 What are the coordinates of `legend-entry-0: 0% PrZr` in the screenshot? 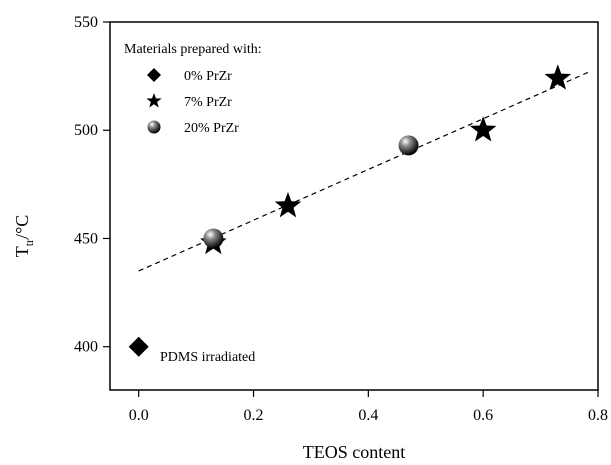 It's located at (208, 76).